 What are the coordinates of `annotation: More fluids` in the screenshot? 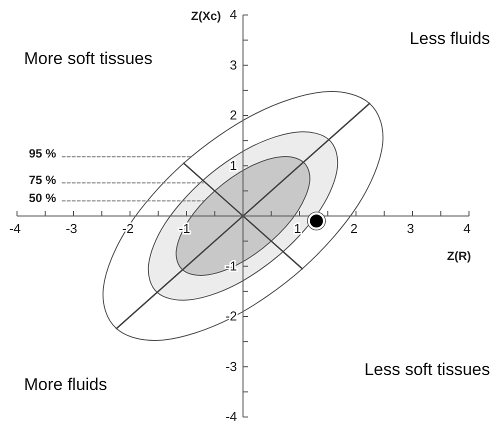 It's located at (66, 384).